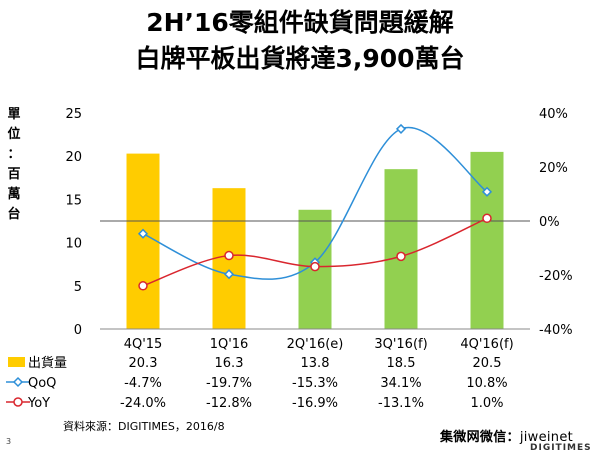 The image size is (600, 453). Describe the element at coordinates (553, 114) in the screenshot. I see `y2-tick-label: 40%` at that location.